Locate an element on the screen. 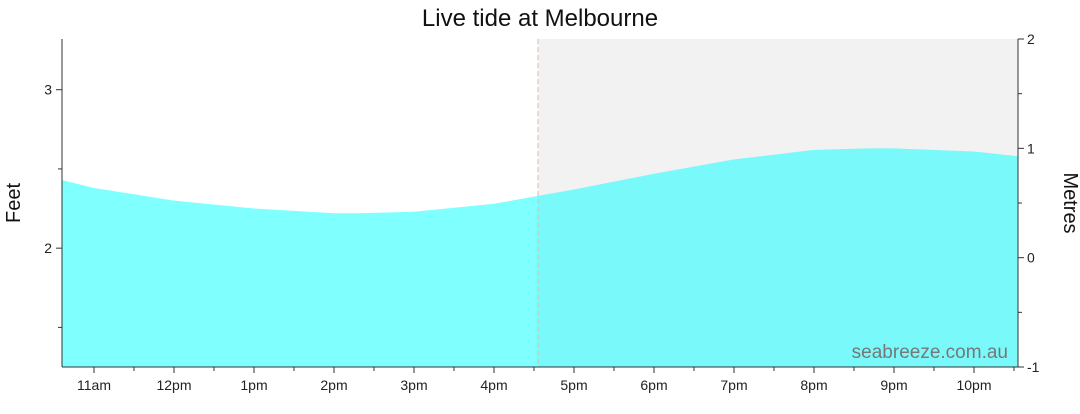 The height and width of the screenshot is (414, 1080). x-tick-label: 3pm is located at coordinates (413, 385).